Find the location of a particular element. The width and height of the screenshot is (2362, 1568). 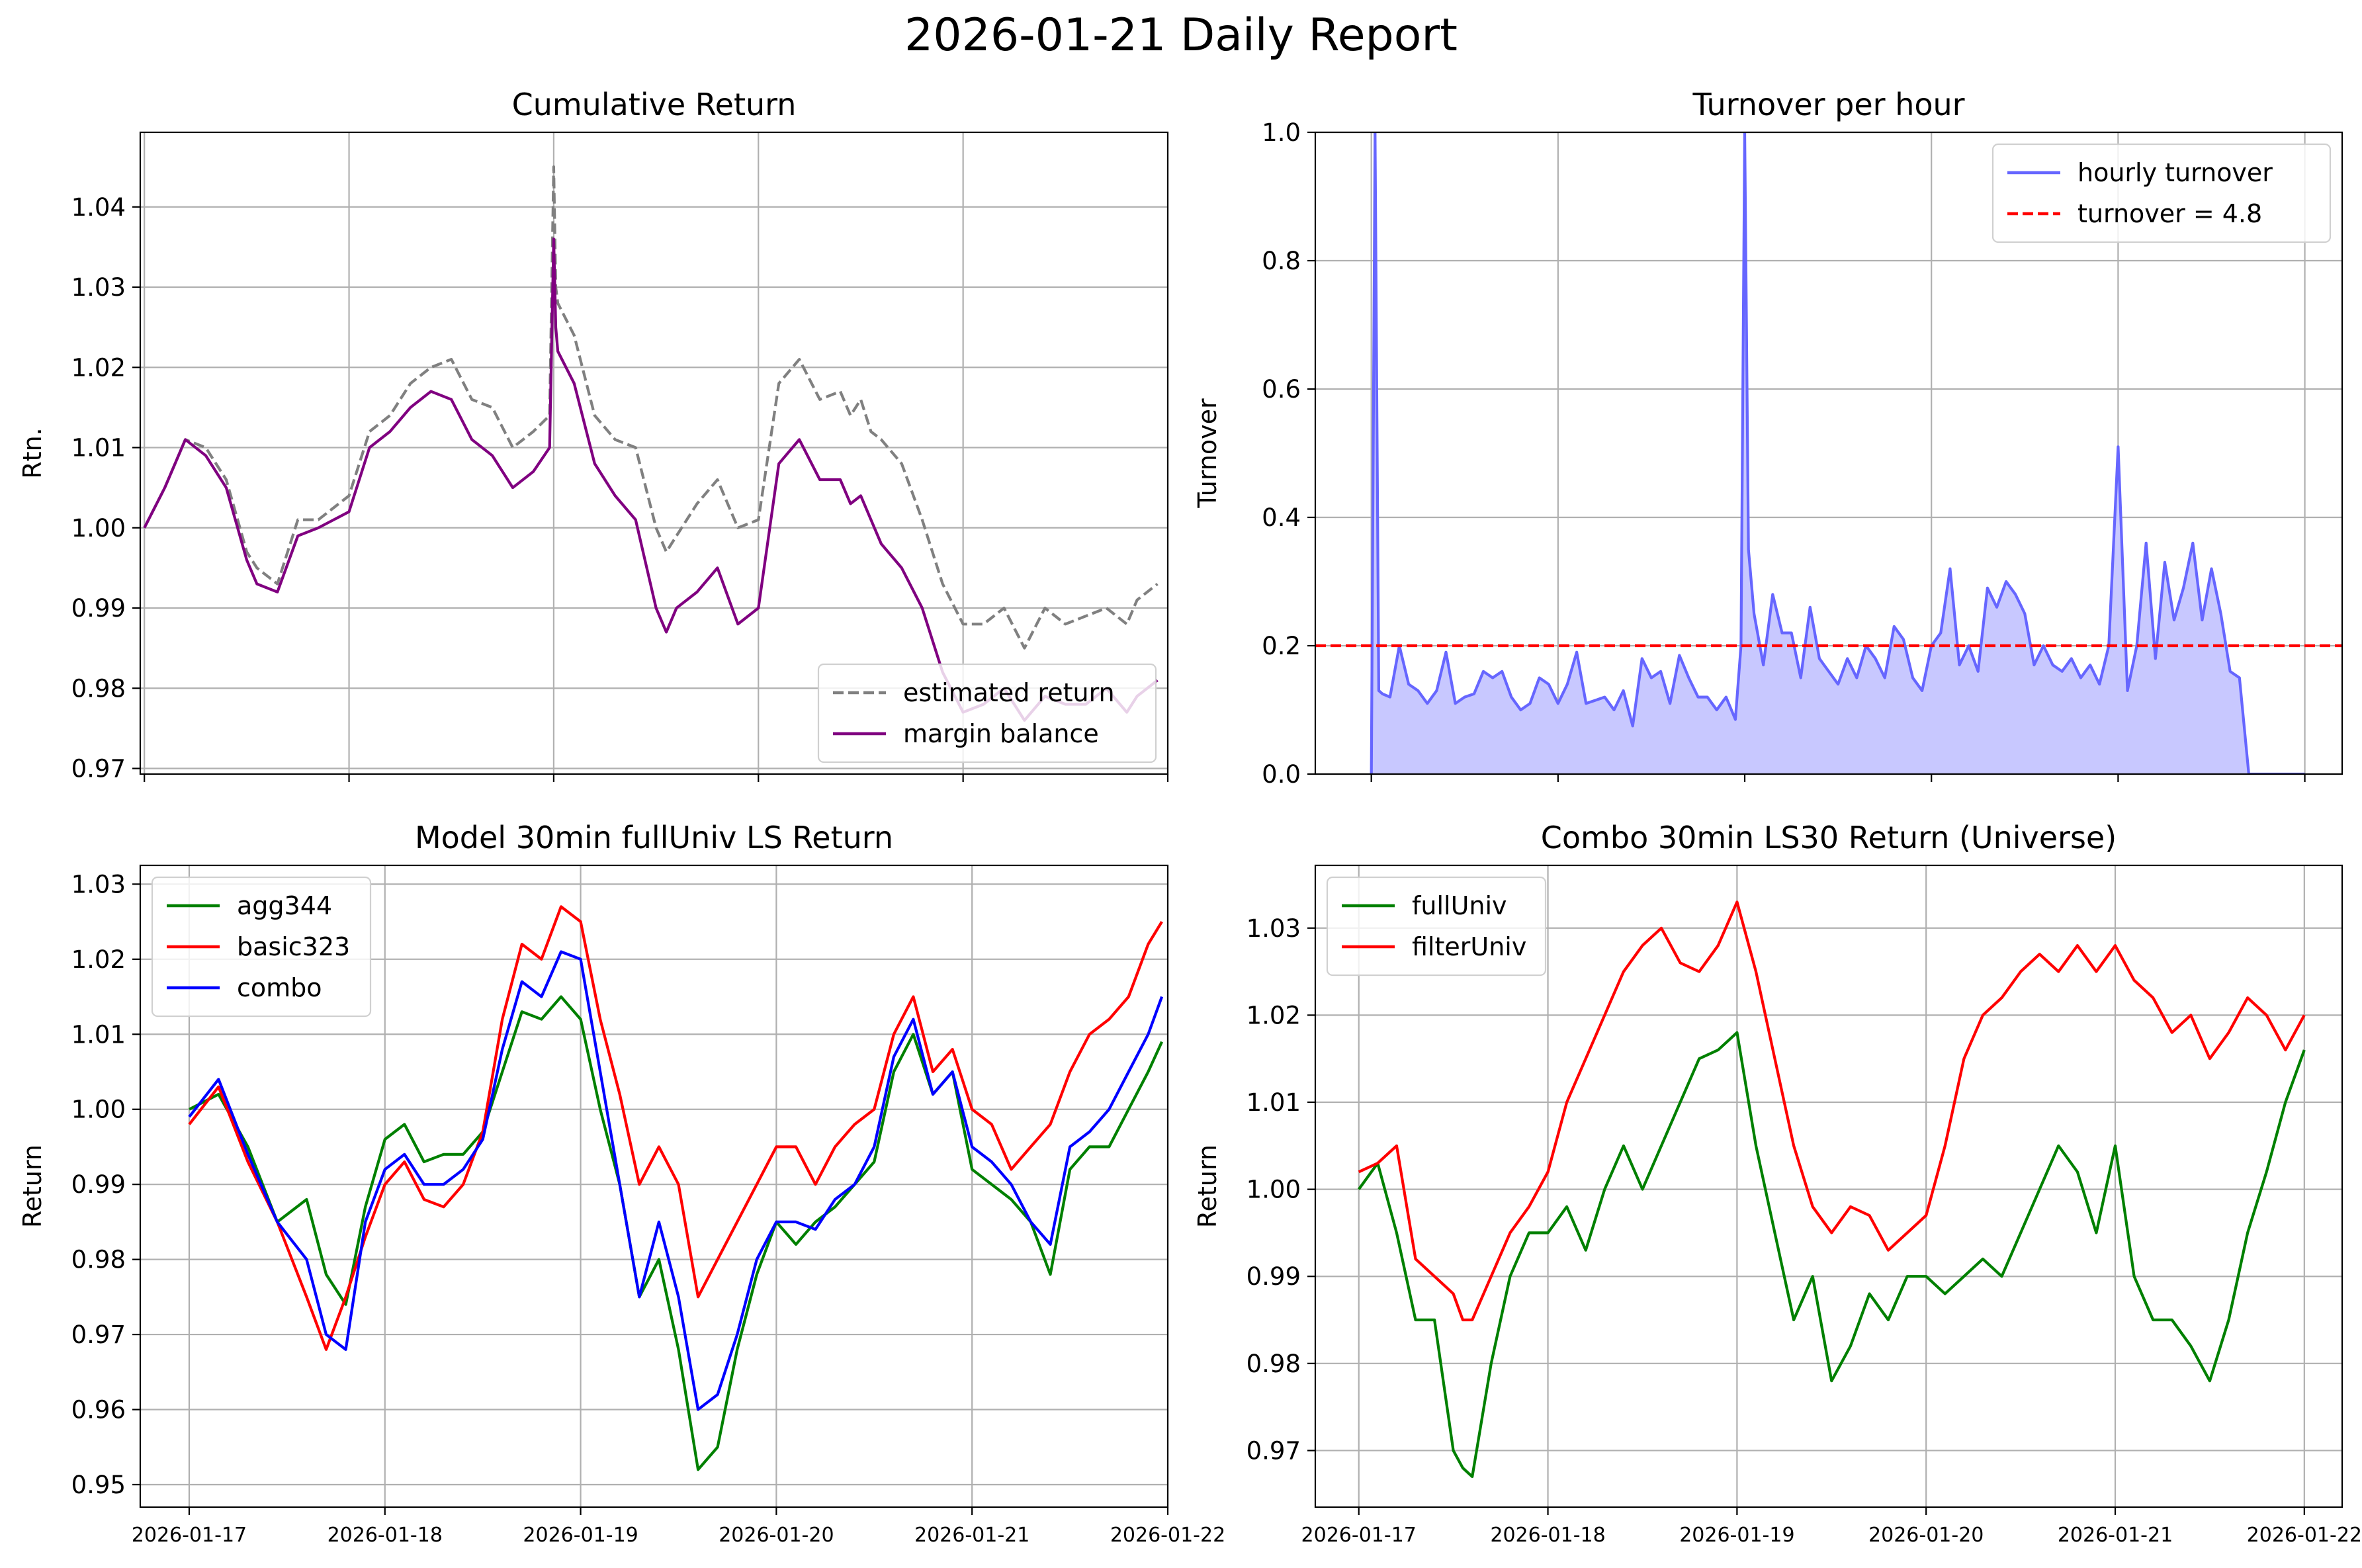

figure-suptitle: 2026-01-21 Daily Report is located at coordinates (1181, 35).